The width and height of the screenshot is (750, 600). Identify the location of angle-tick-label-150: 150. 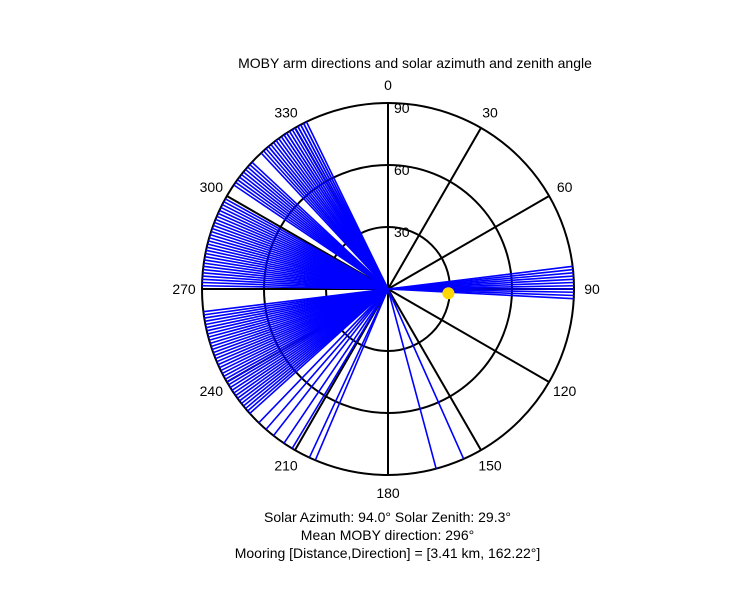
(490, 466).